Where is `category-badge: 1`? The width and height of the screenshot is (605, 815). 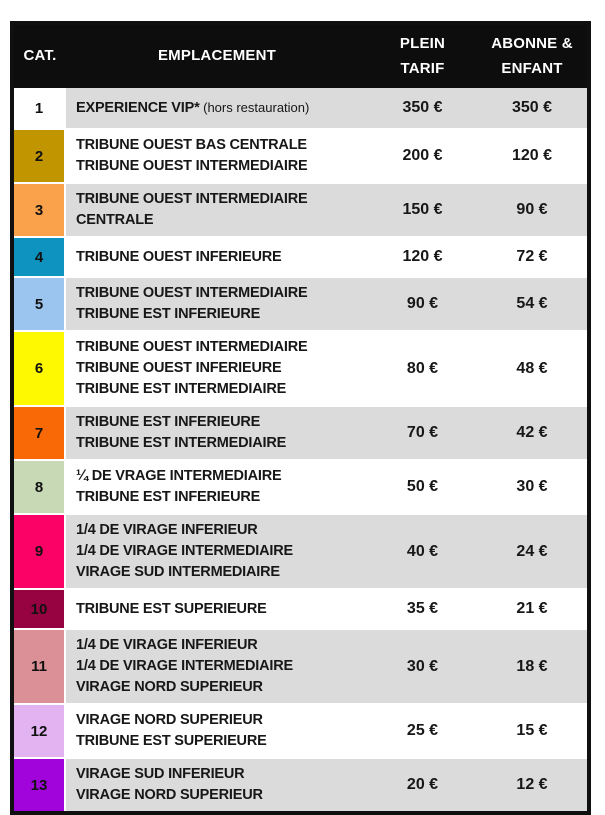
category-badge: 1 is located at coordinates (40, 108).